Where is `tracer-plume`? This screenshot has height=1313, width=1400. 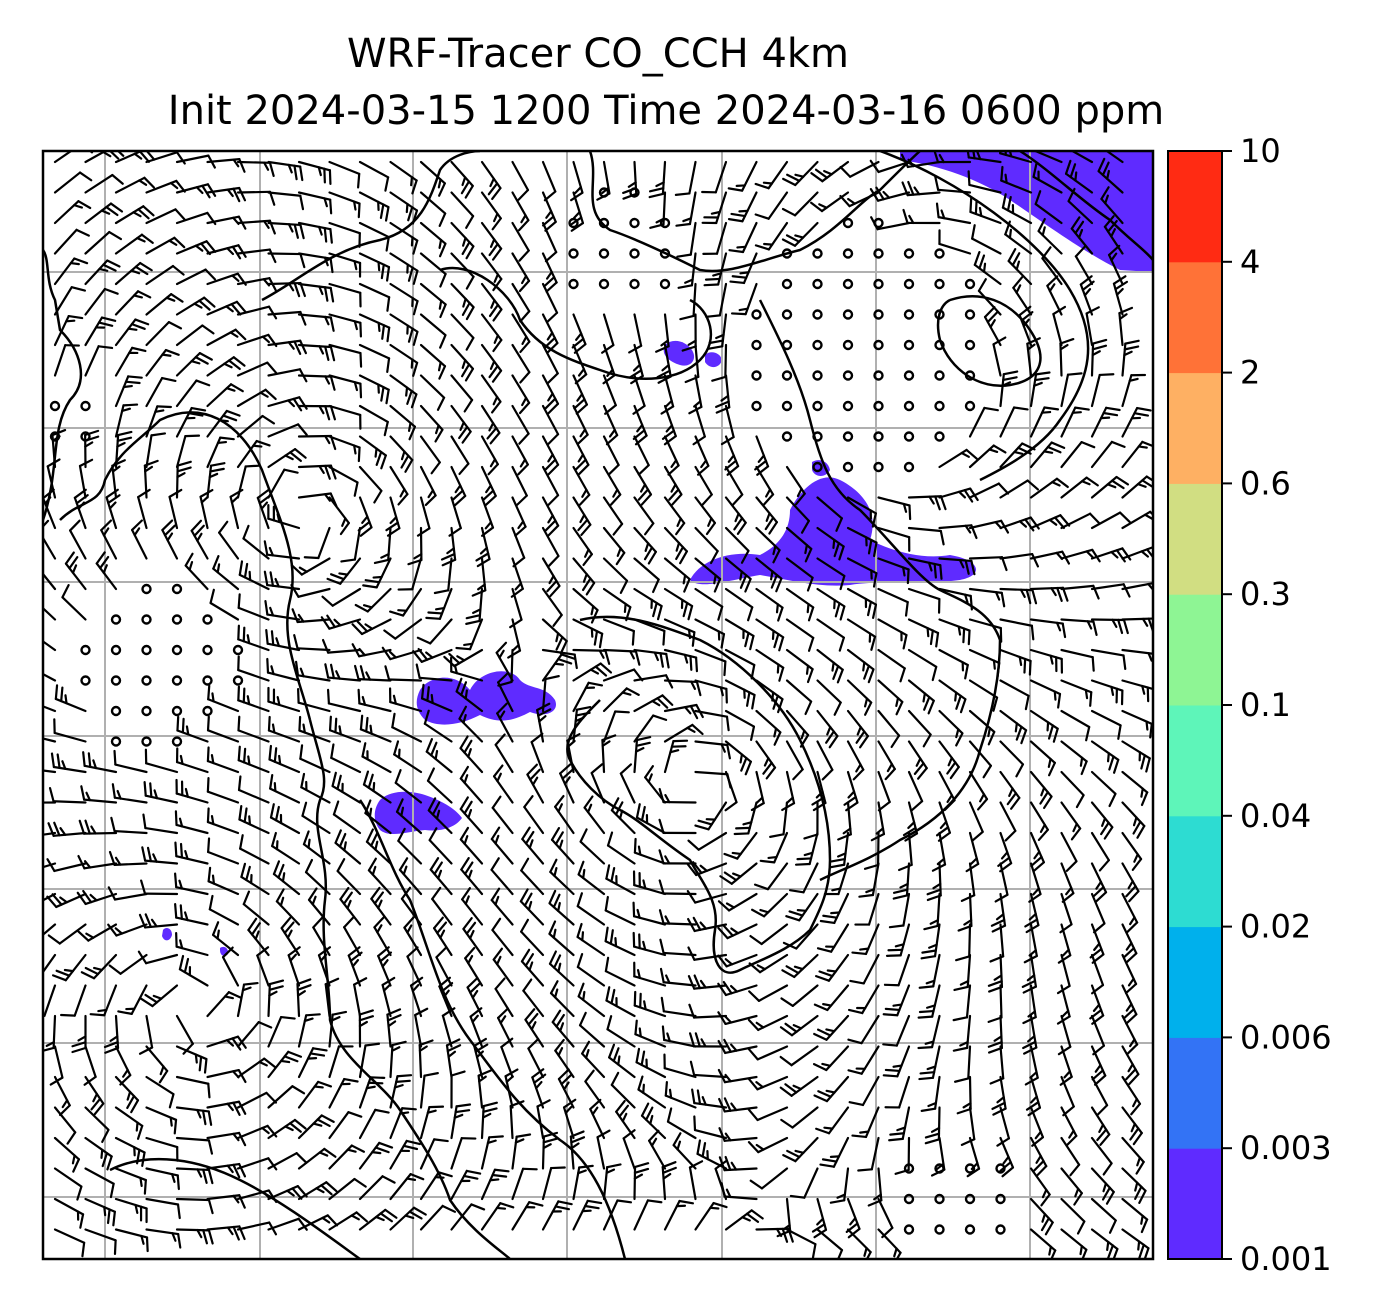 tracer-plume is located at coordinates (1026, 211).